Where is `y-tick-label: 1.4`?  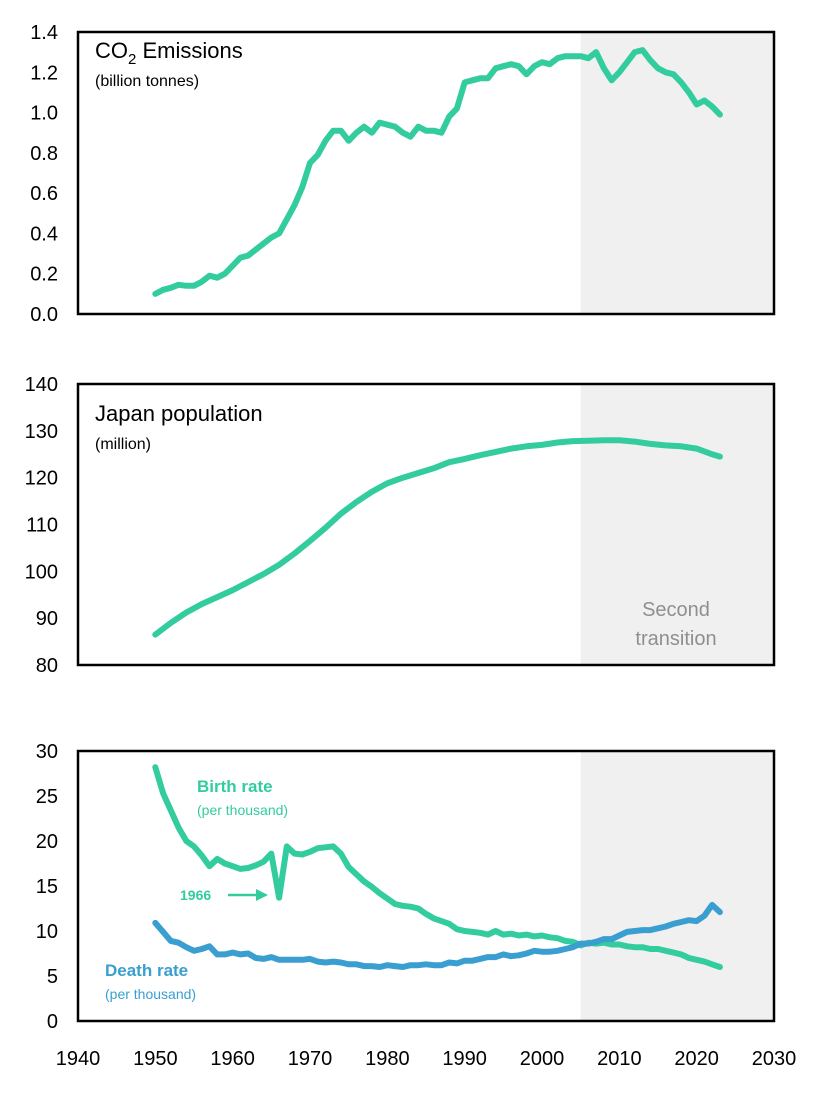 y-tick-label: 1.4 is located at coordinates (44, 33).